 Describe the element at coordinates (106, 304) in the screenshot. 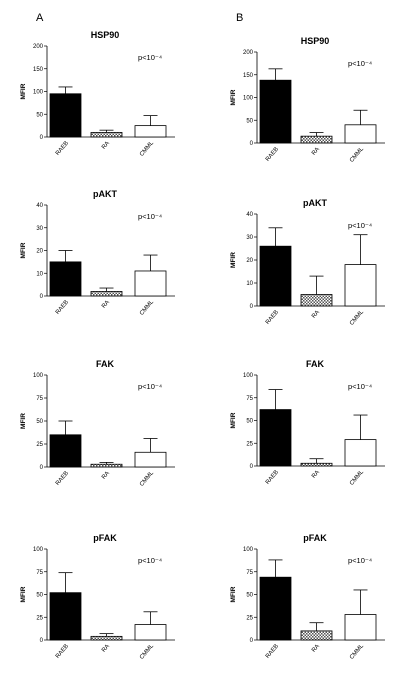

I see `chart-2-category-ra: RA` at that location.